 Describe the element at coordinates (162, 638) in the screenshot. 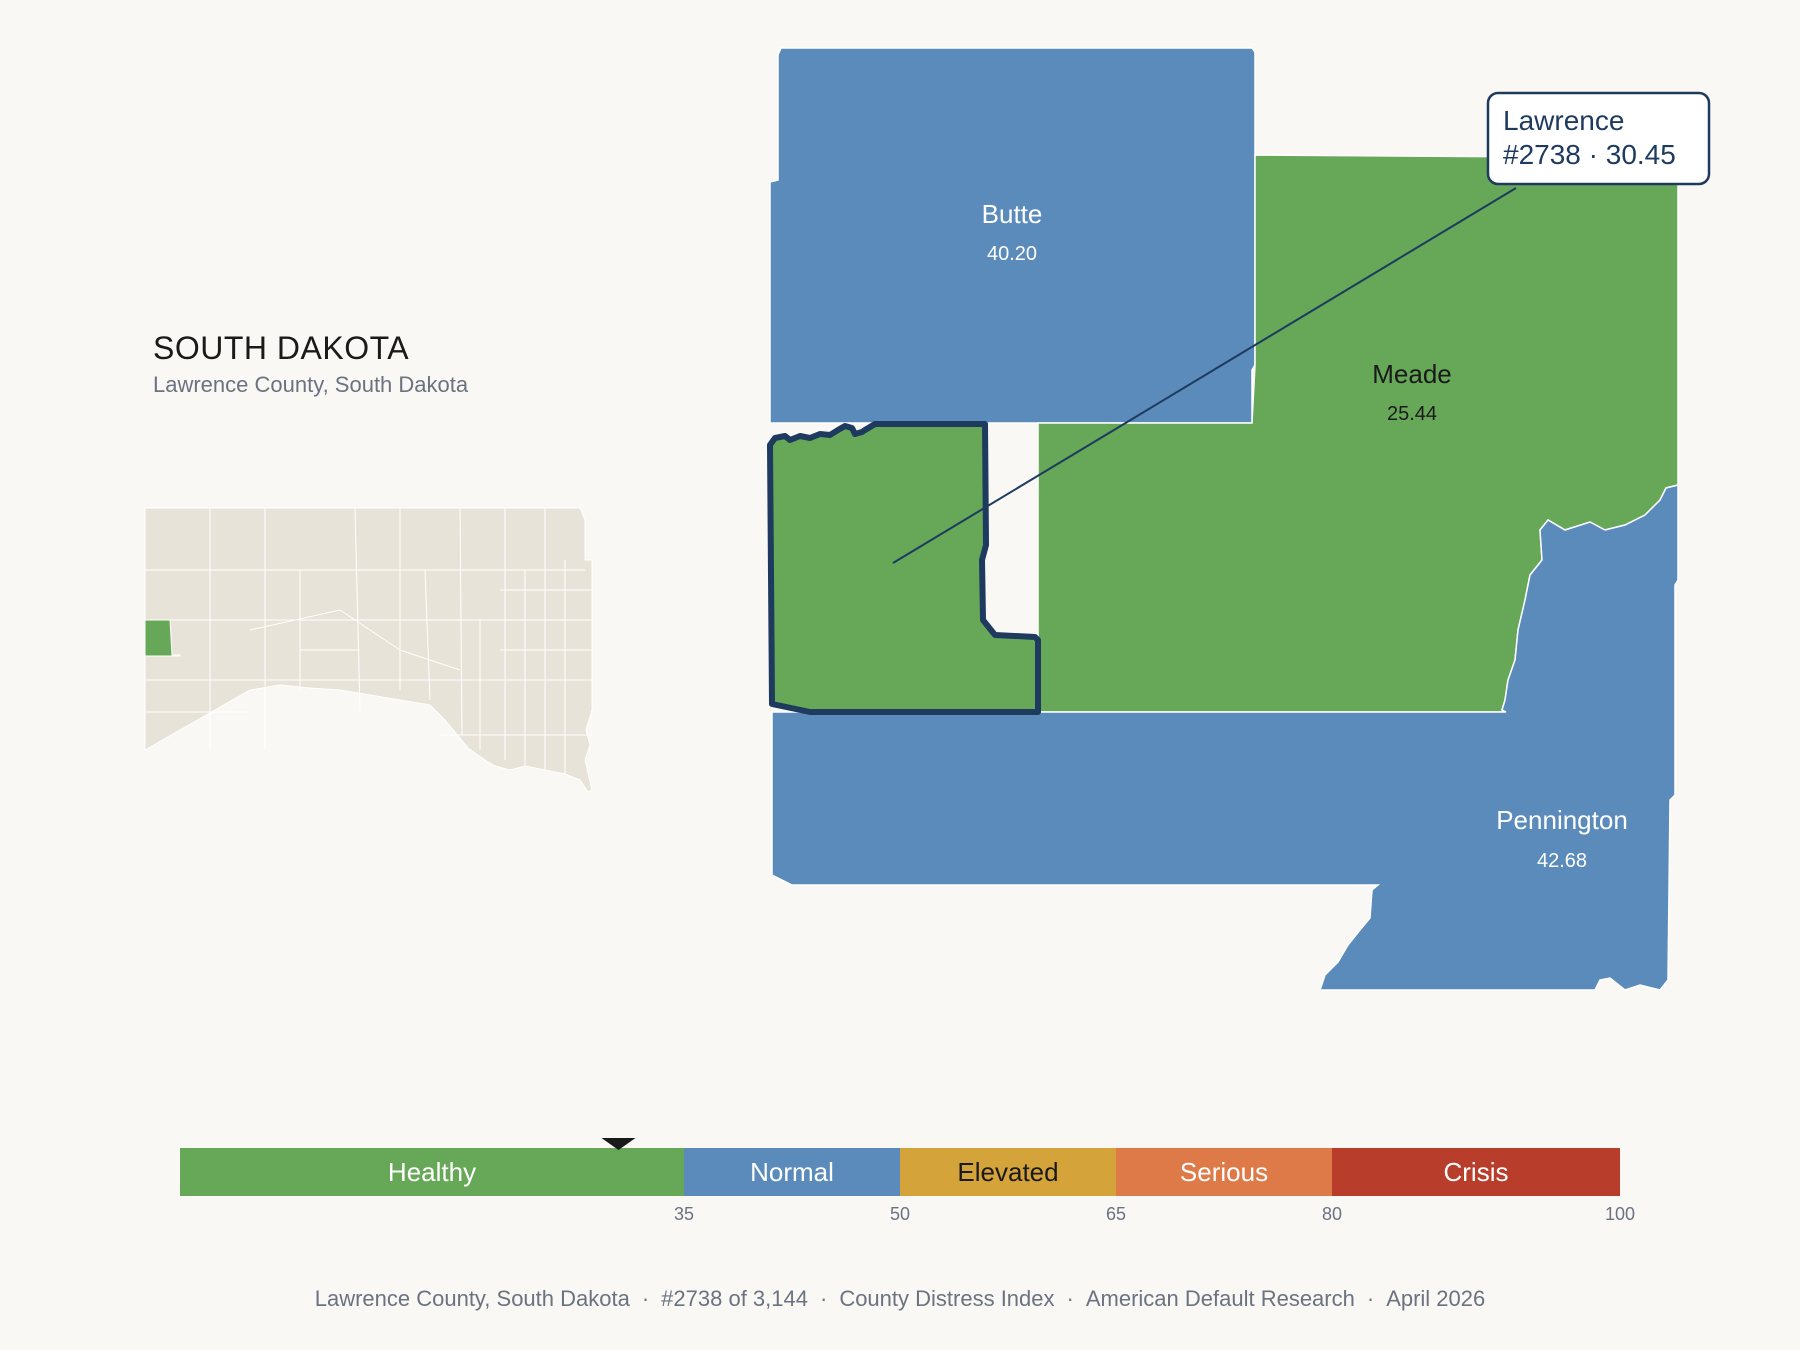

I see `inset-highlight-county` at that location.